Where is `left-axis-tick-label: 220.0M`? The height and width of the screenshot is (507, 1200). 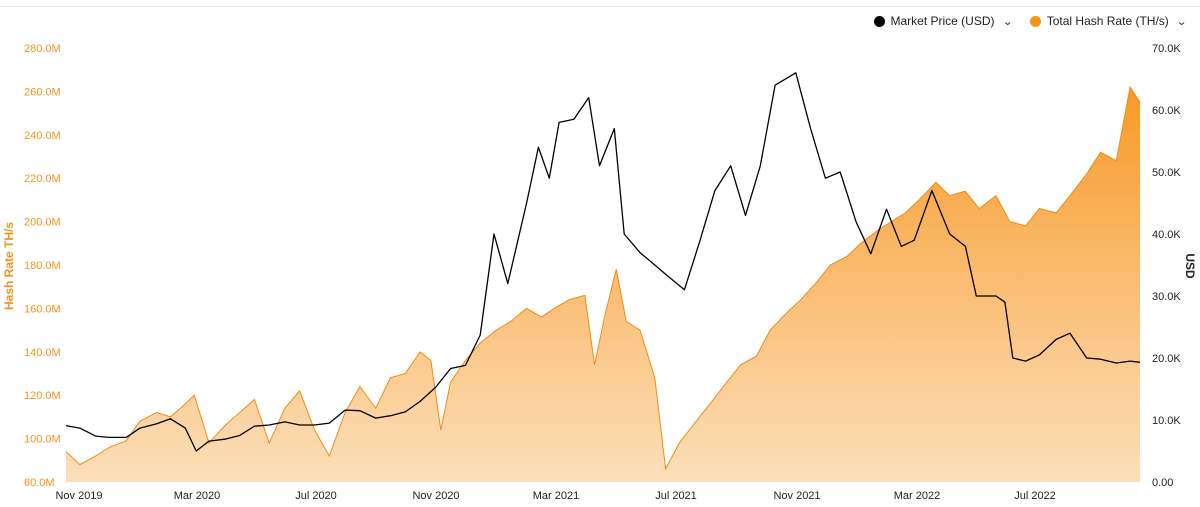 left-axis-tick-label: 220.0M is located at coordinates (42, 179).